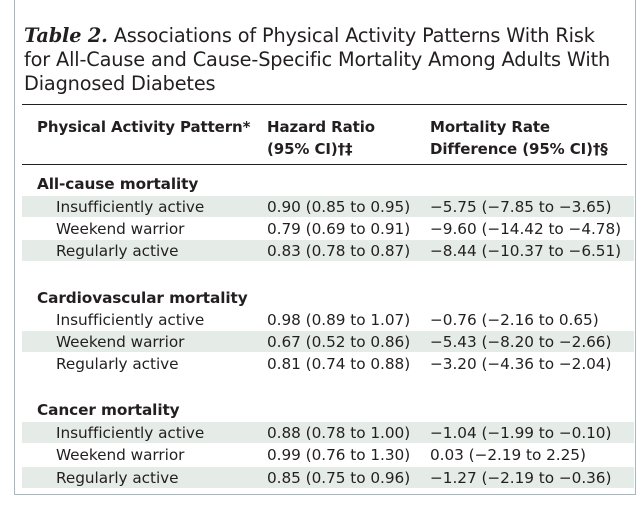 The width and height of the screenshot is (642, 507). Describe the element at coordinates (108, 410) in the screenshot. I see `section-heading-cancer: Cancer mortality` at that location.